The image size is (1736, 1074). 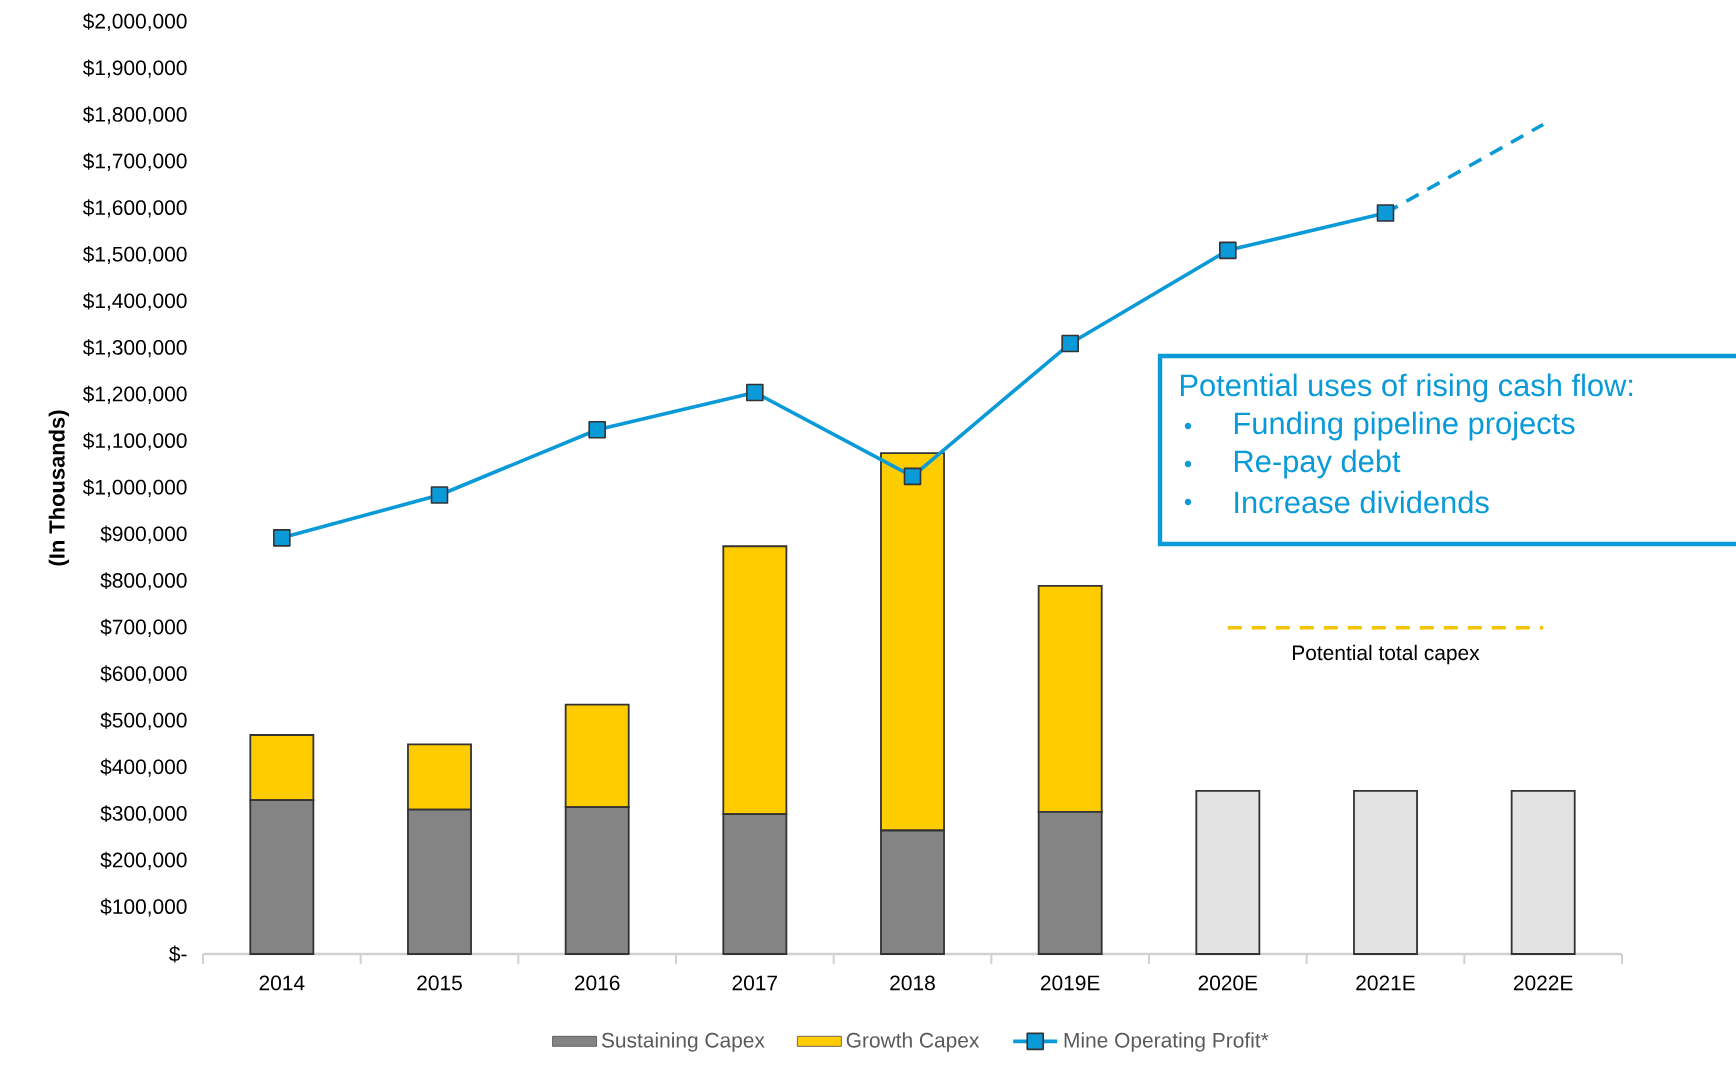 I want to click on x-tick-label: 2016, so click(x=597, y=983).